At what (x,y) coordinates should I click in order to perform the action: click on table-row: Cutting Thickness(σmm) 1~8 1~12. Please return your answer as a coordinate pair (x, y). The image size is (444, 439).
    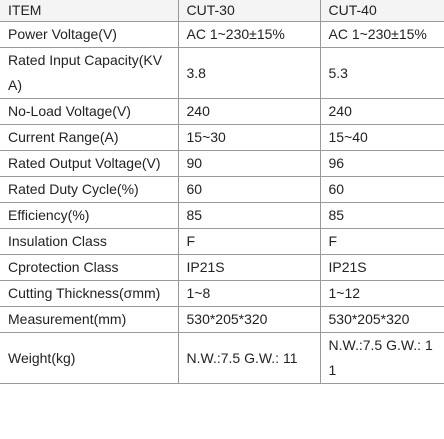
    Looking at the image, I should click on (222, 293).